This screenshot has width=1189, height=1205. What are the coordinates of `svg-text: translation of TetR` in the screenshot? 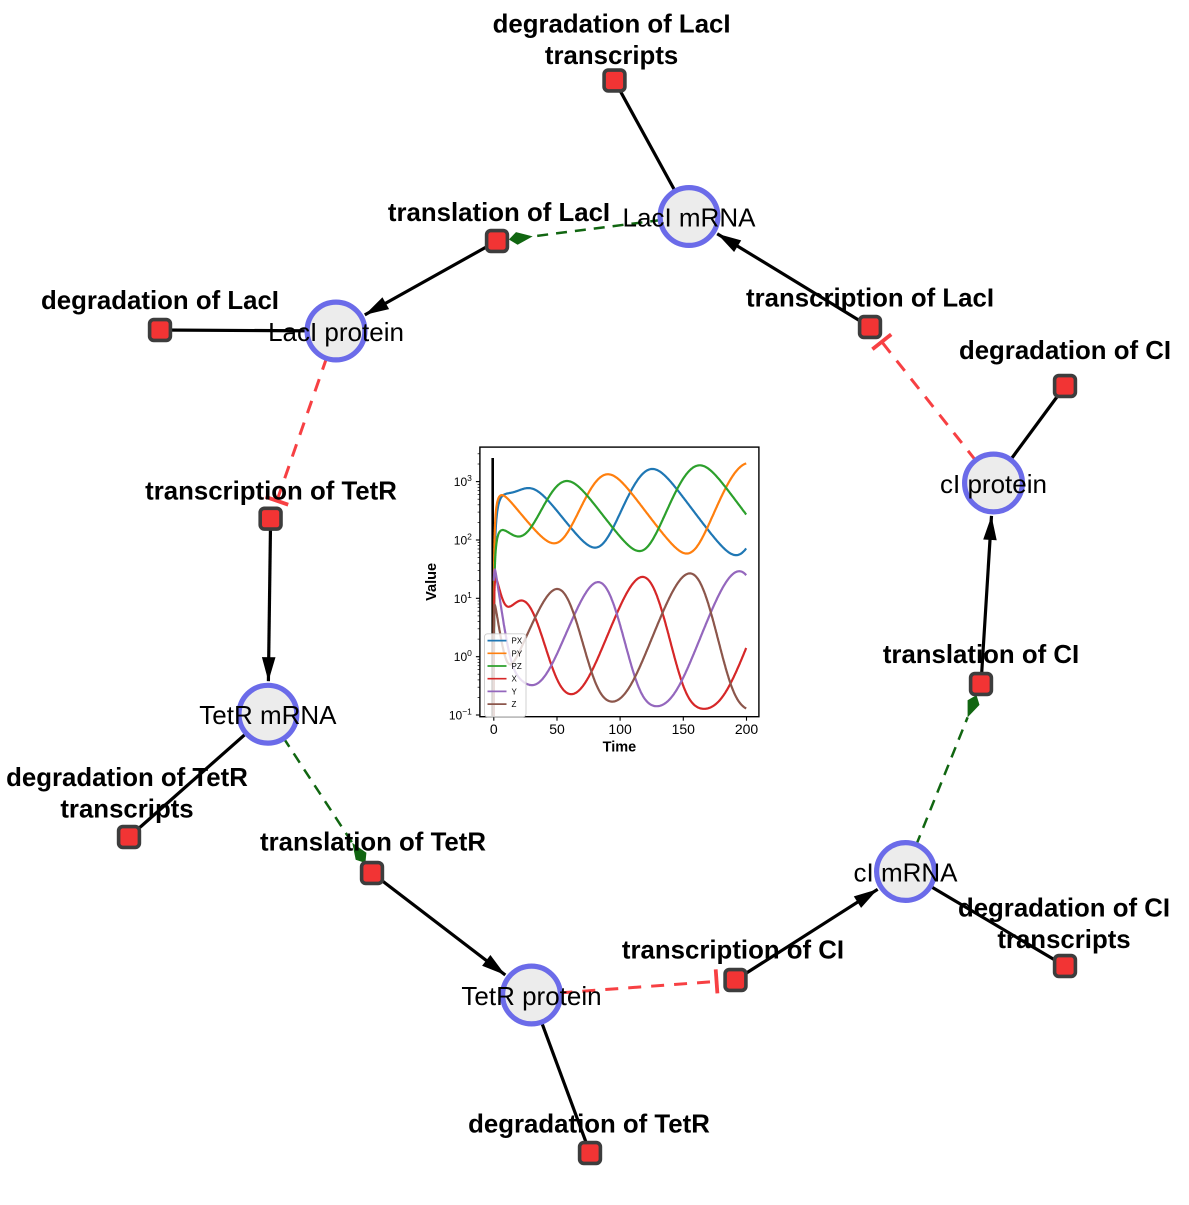 It's located at (373, 843).